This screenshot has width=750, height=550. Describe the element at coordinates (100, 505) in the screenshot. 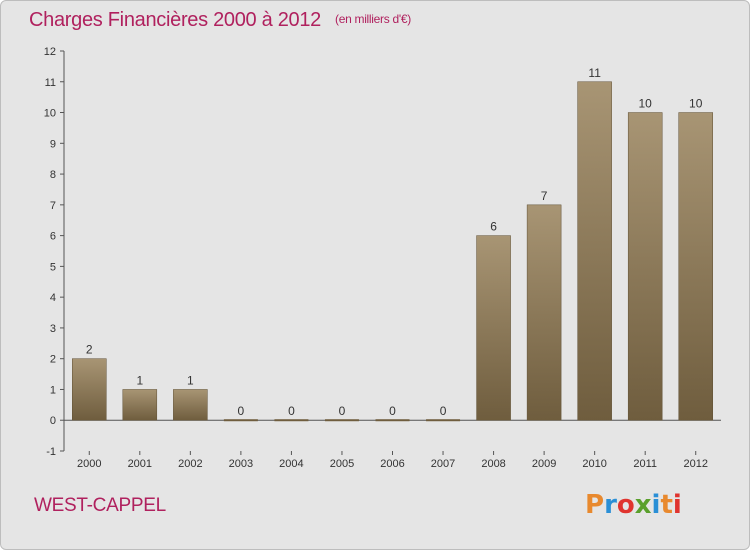

I see `commune-name: WEST-CAPPEL` at that location.